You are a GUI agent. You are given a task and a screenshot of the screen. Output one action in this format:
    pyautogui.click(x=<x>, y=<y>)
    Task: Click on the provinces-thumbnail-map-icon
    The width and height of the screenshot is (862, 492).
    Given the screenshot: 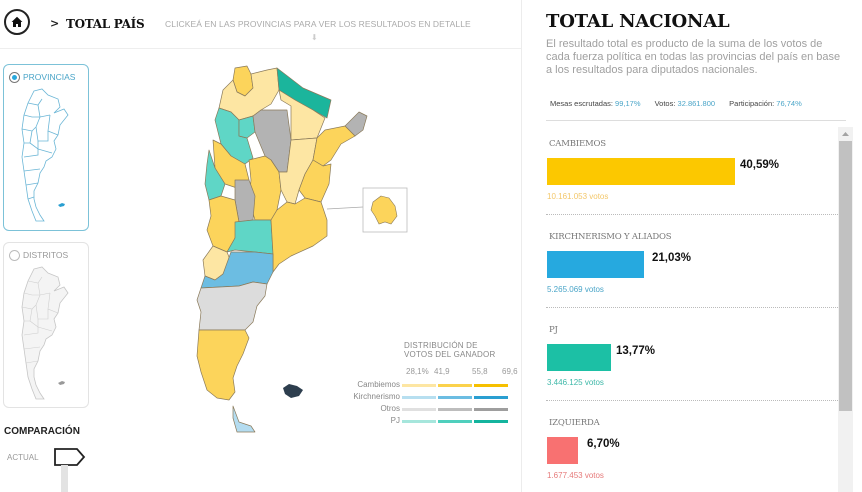 What is the action you would take?
    pyautogui.click(x=45, y=155)
    